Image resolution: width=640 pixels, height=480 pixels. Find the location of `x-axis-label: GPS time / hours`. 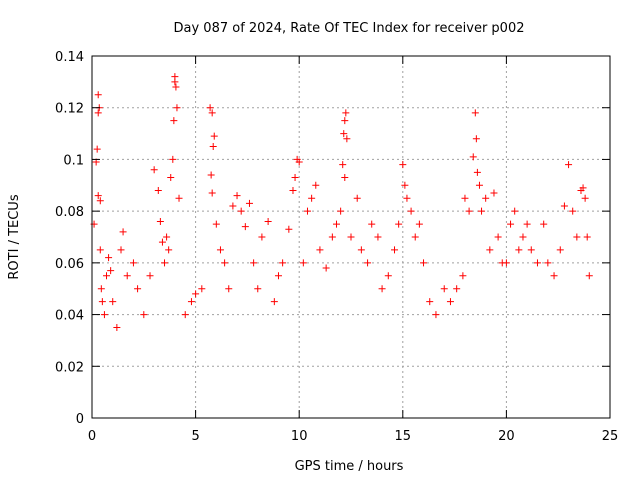

x-axis-label: GPS time / hours is located at coordinates (349, 466).